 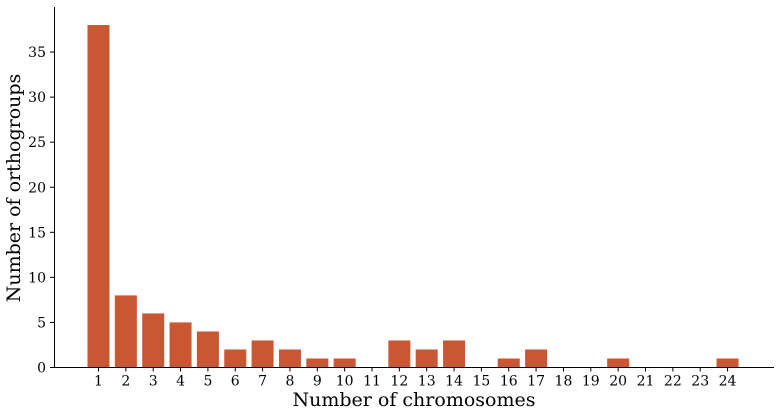 What do you see at coordinates (618, 382) in the screenshot?
I see `x-tick-label: 20` at bounding box center [618, 382].